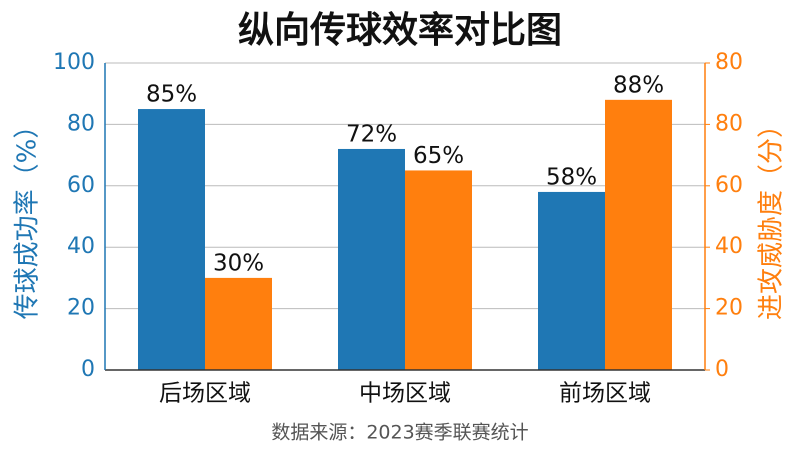  Describe the element at coordinates (28, 216) in the screenshot. I see `y-axis-label: 传球成功率（%）` at that location.